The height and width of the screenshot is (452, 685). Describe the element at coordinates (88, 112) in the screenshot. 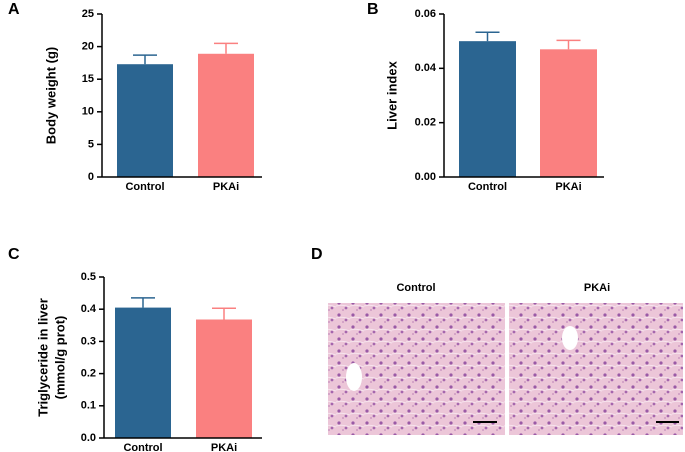

I see `y-tick-label: 10` at that location.